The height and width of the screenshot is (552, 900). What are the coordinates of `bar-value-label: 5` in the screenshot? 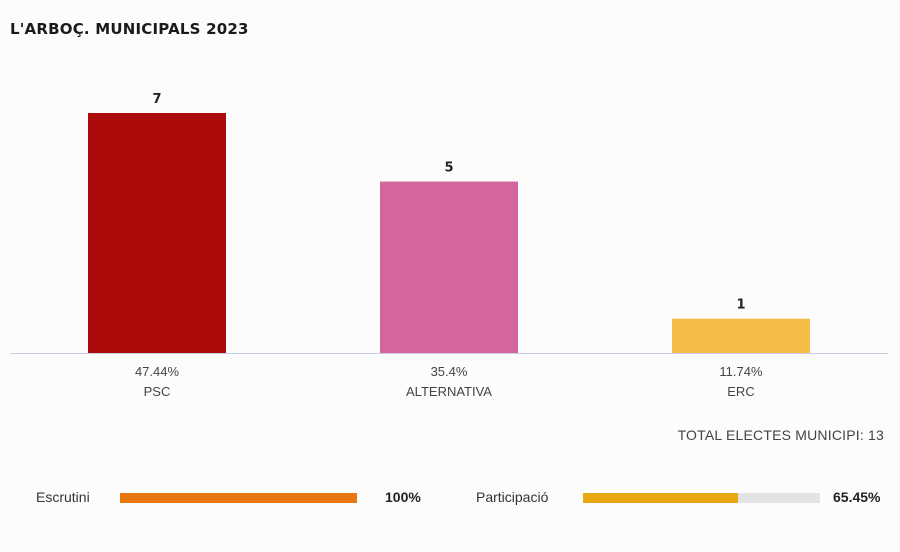 It's located at (448, 168).